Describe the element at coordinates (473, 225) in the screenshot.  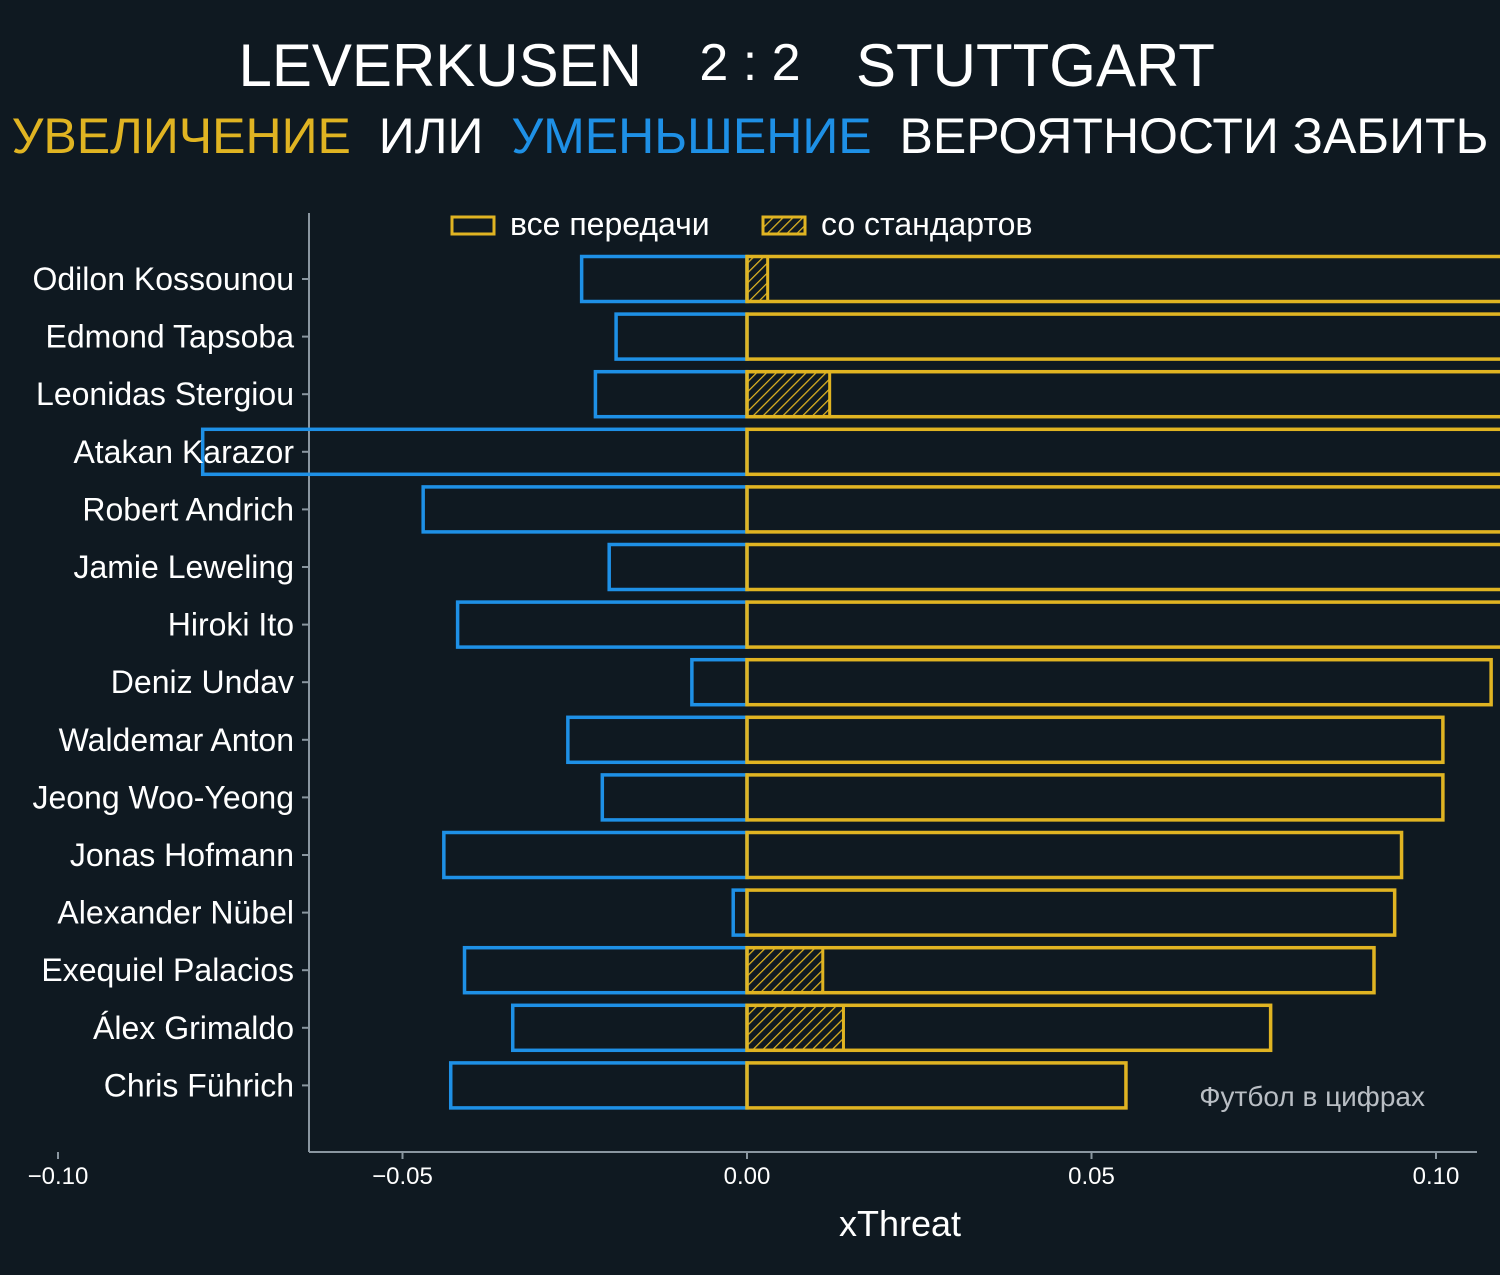
I see `legend-all-passes-swatch` at that location.